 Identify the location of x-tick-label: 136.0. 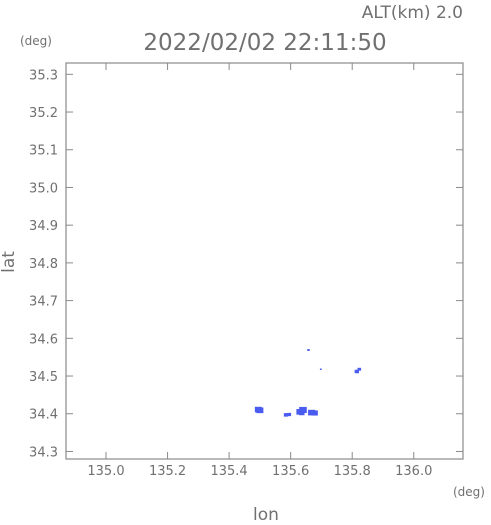
(413, 471).